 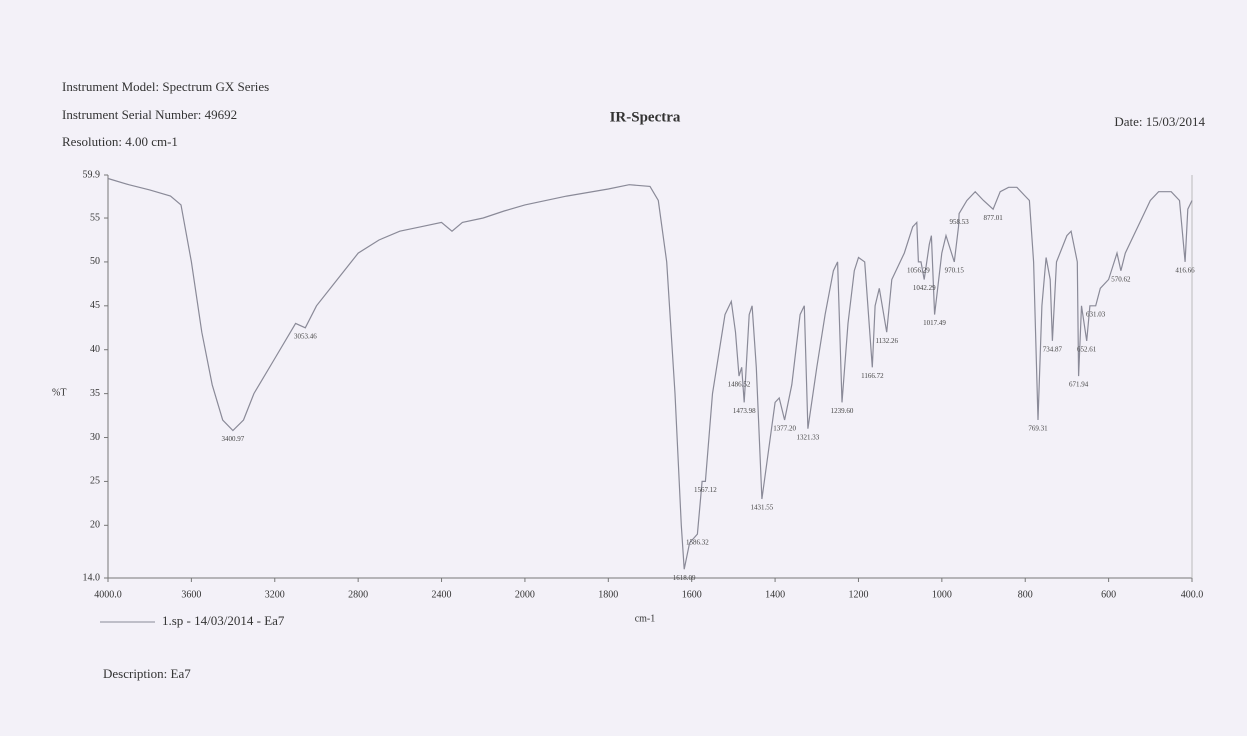 What do you see at coordinates (684, 578) in the screenshot?
I see `peak-label: 1618.09` at bounding box center [684, 578].